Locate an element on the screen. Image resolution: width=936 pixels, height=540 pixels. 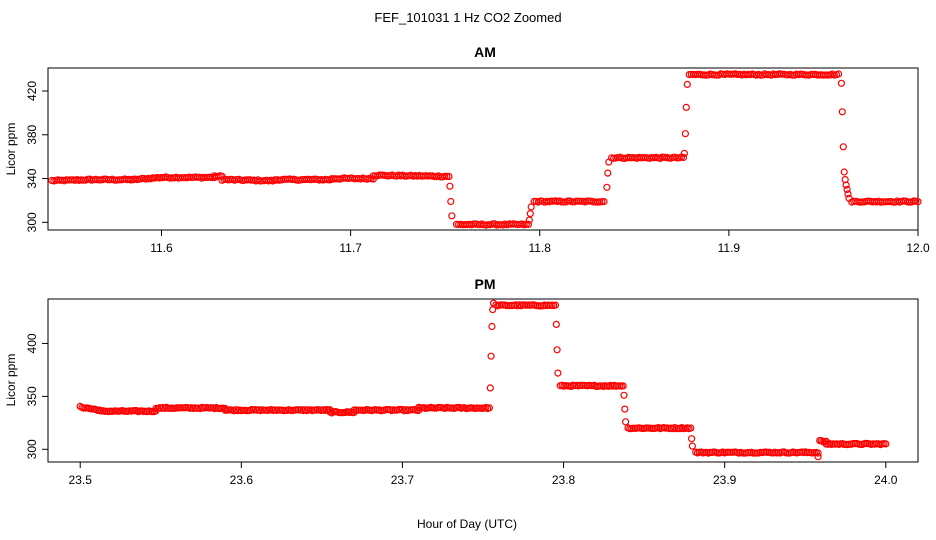
am-y-tick-label: 420 is located at coordinates (32, 91).